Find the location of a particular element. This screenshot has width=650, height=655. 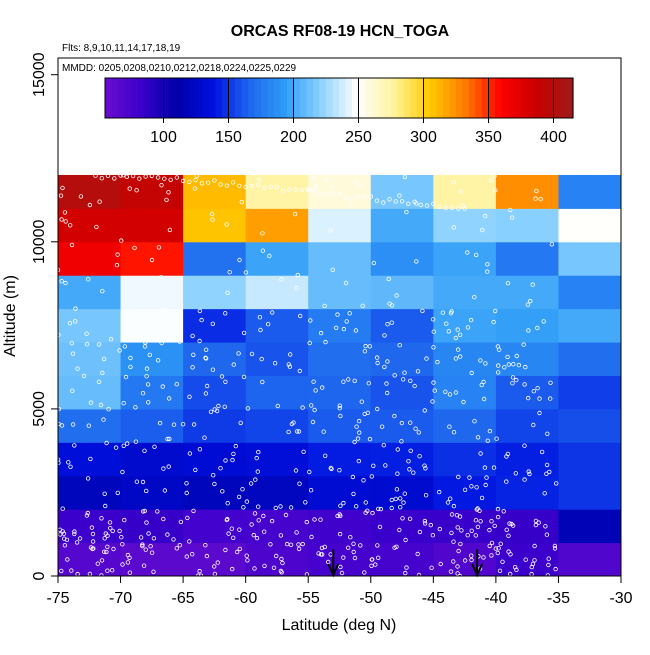

colorbar-tick-label: 300 is located at coordinates (423, 137).